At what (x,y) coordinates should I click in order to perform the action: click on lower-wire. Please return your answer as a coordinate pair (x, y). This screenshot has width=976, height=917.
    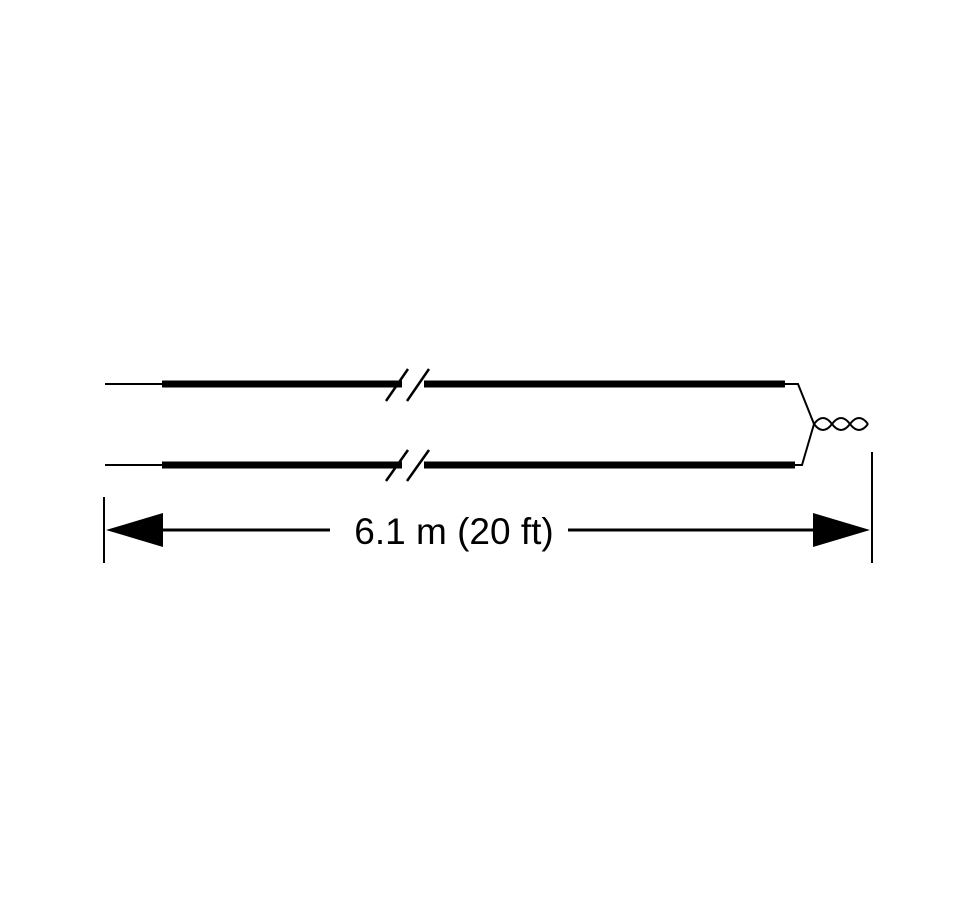
    Looking at the image, I should click on (460, 452).